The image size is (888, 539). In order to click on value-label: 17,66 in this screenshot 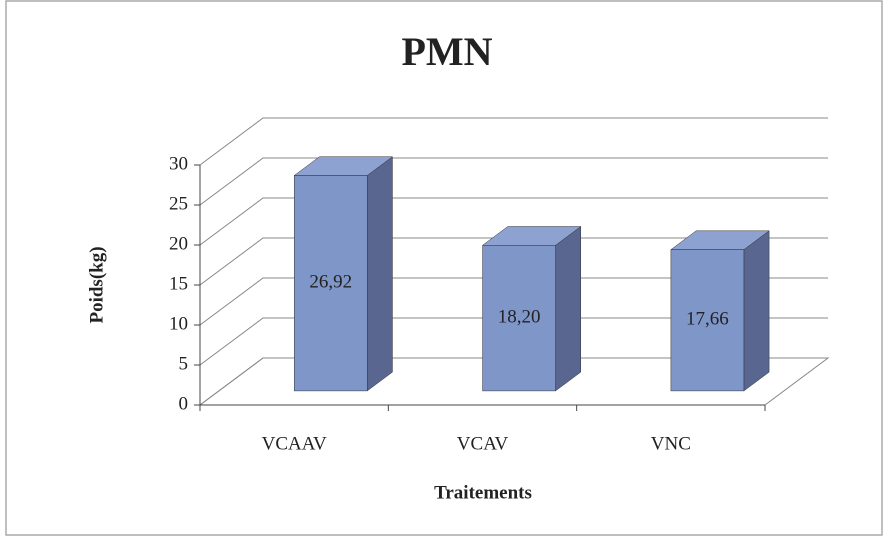, I will do `click(707, 319)`.